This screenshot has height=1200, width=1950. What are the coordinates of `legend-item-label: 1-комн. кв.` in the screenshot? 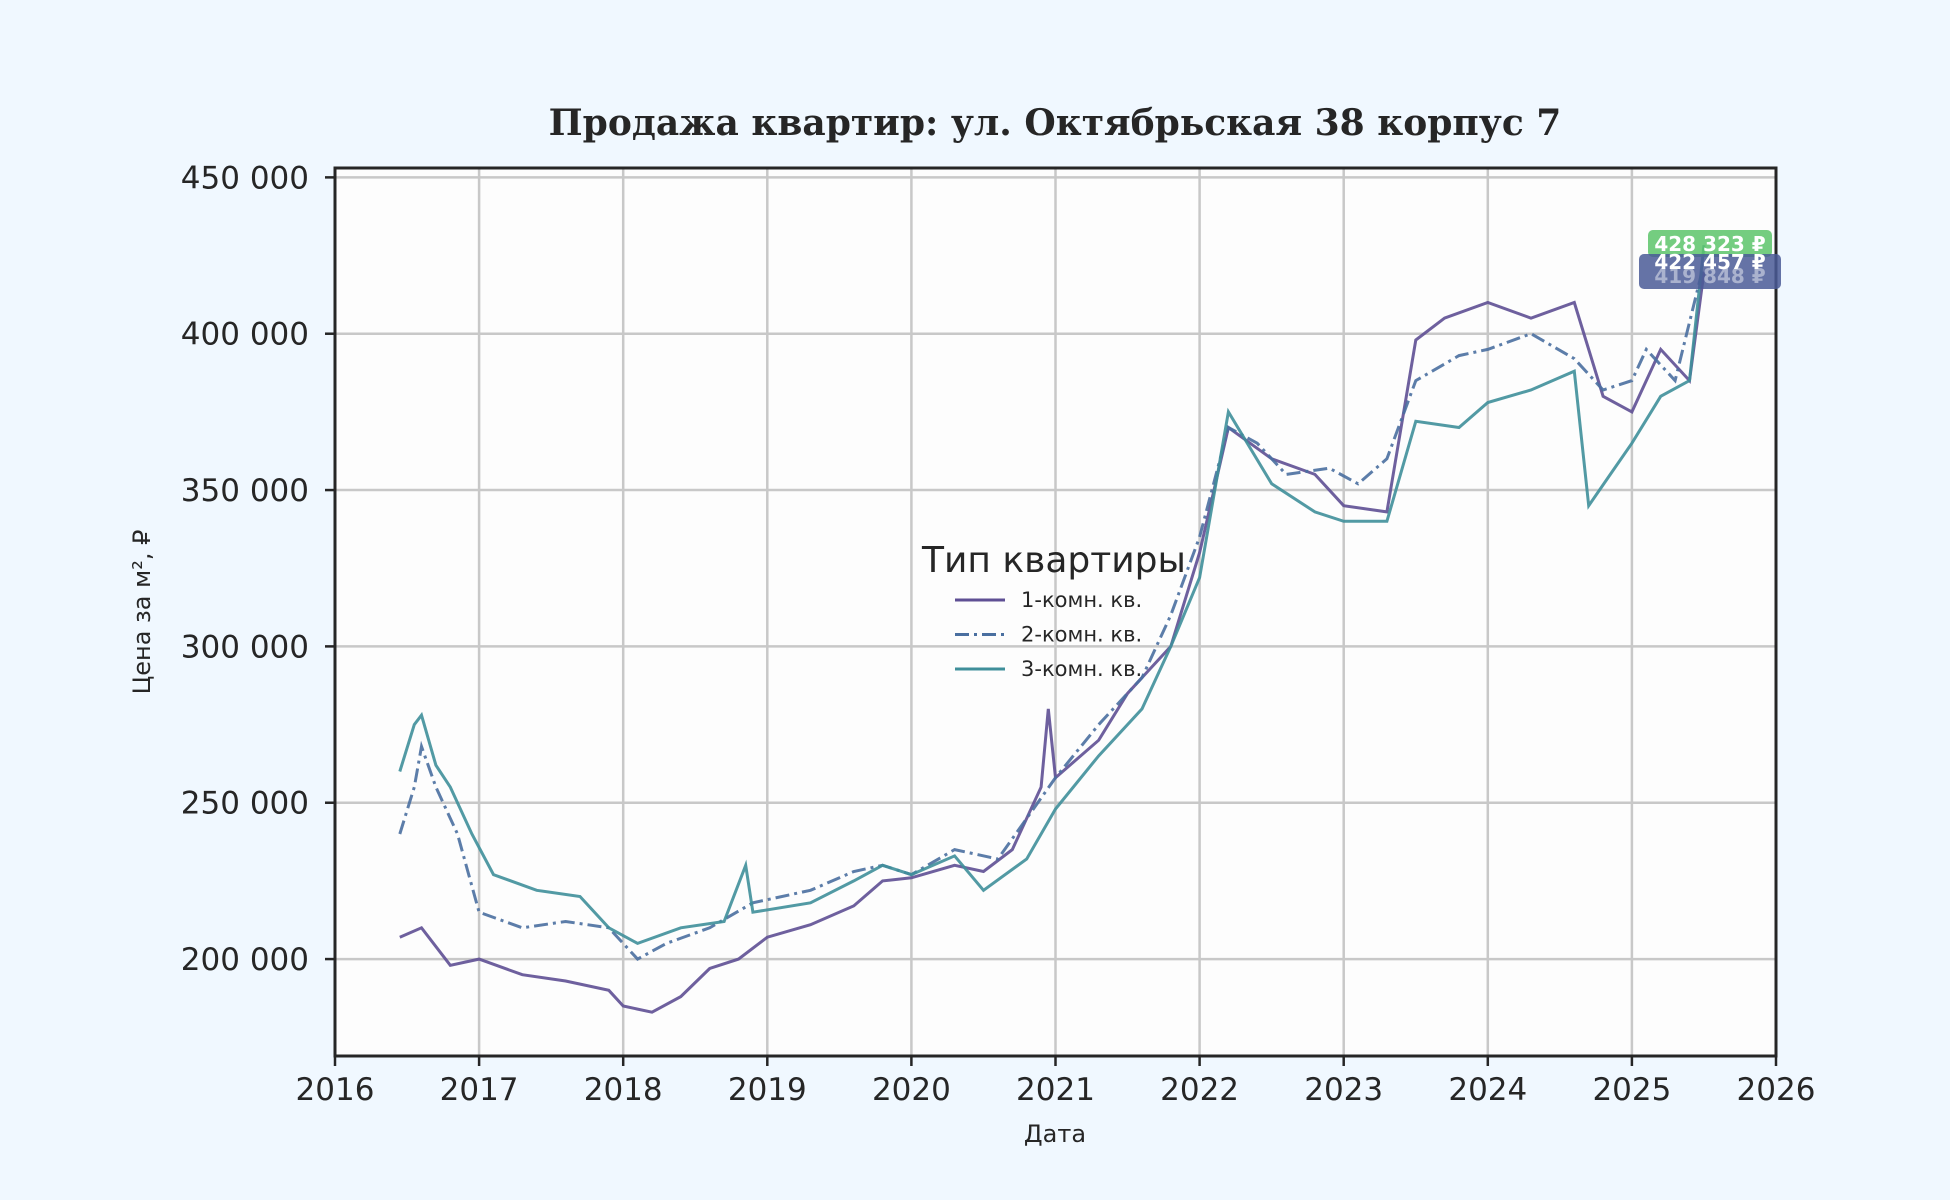 It's located at (1081, 600).